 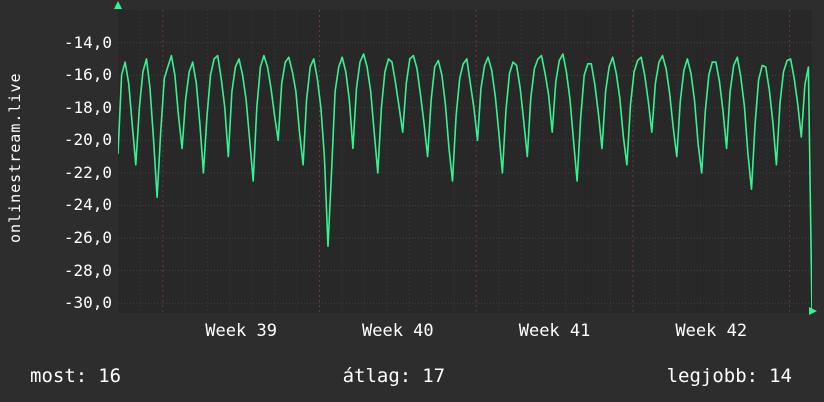 I want to click on stat-average-label: átlag:, so click(x=377, y=376).